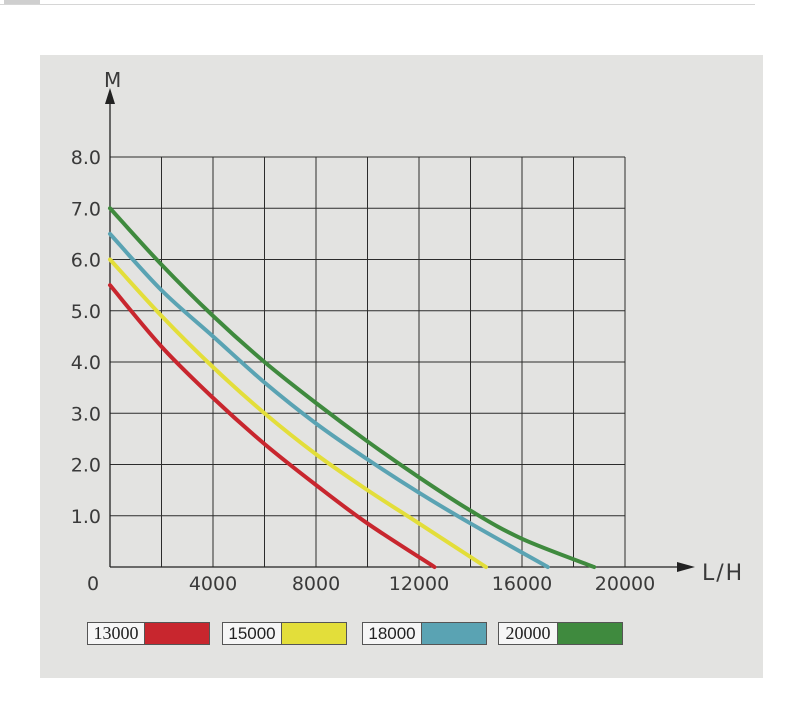 This screenshot has height=727, width=800. Describe the element at coordinates (93, 584) in the screenshot. I see `x-tick-label: 0` at that location.